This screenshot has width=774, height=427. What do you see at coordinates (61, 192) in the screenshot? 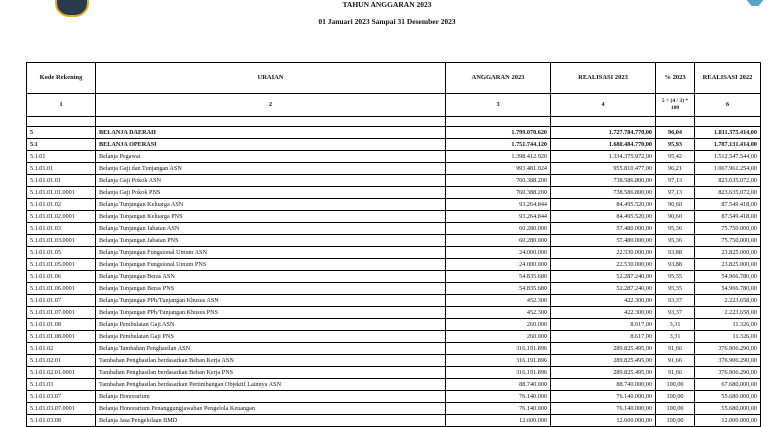
I see `cell-kode: 5.1.01.01.01.0001` at bounding box center [61, 192].